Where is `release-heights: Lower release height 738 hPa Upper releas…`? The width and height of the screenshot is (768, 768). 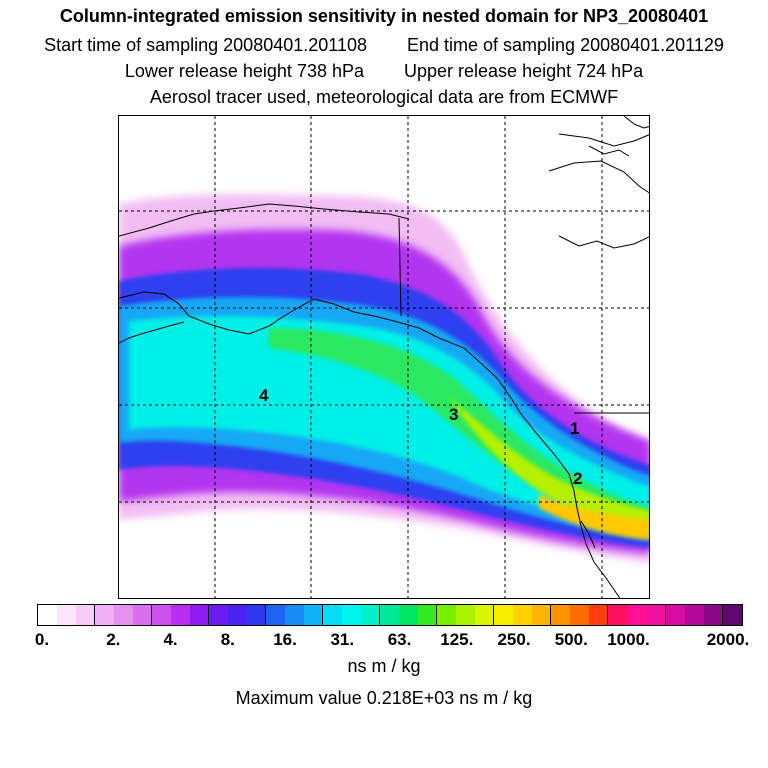 release-heights: Lower release height 738 hPa Upper releas… is located at coordinates (384, 71).